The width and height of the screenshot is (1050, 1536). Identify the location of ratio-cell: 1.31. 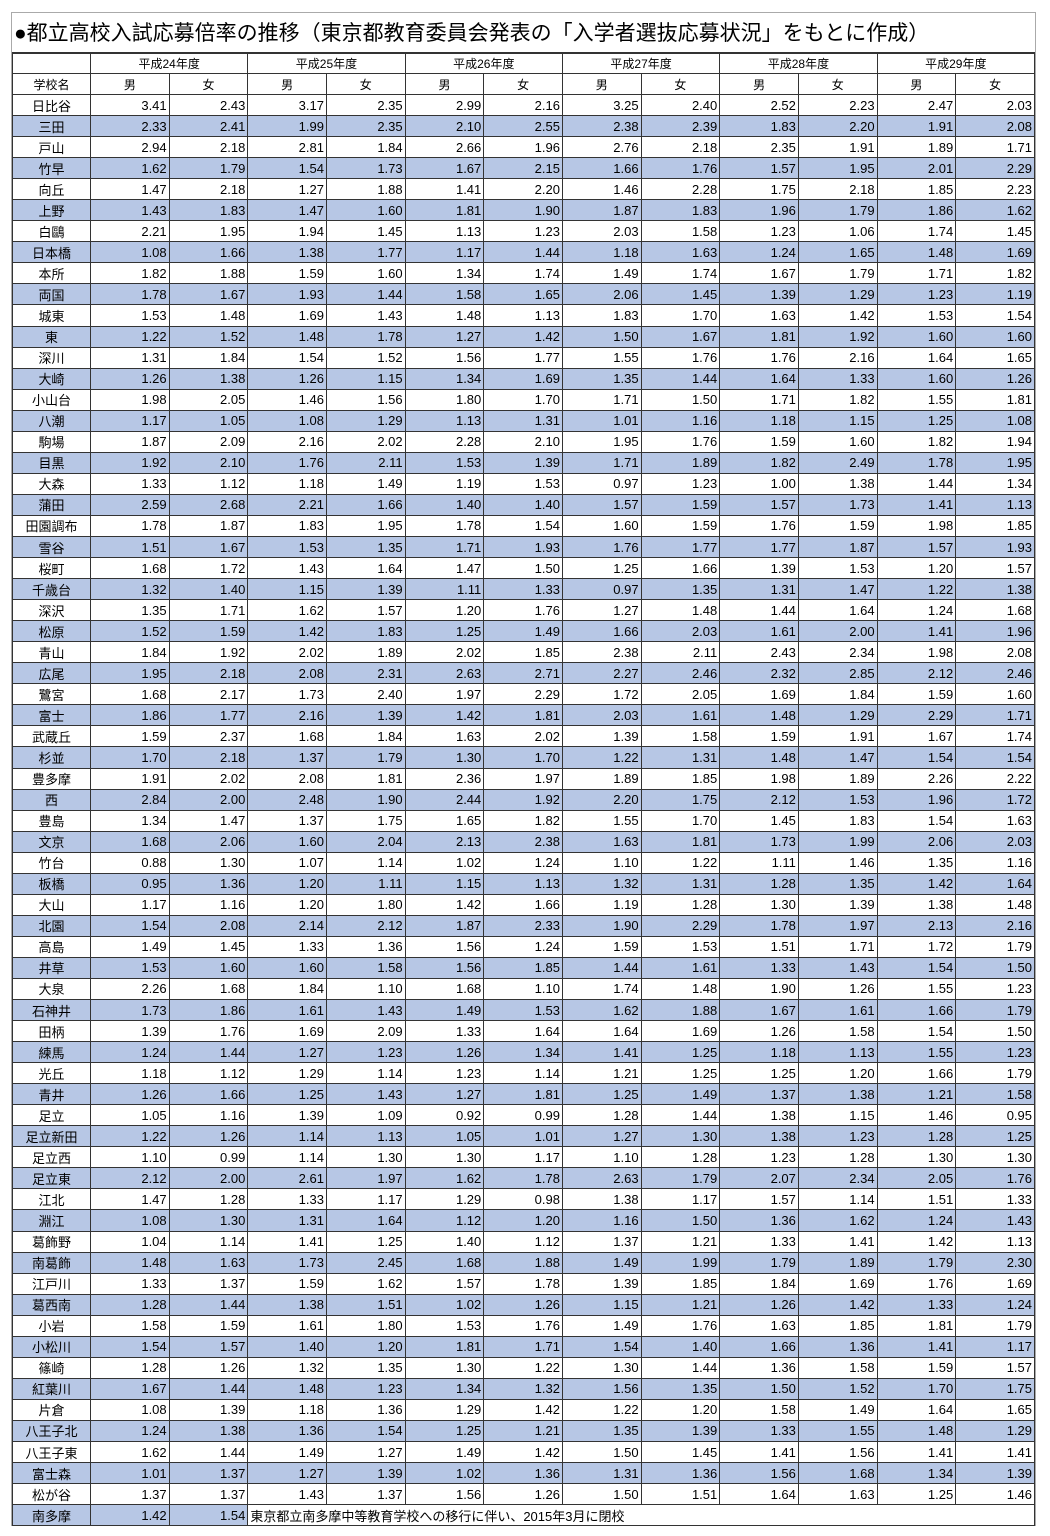
(130, 357).